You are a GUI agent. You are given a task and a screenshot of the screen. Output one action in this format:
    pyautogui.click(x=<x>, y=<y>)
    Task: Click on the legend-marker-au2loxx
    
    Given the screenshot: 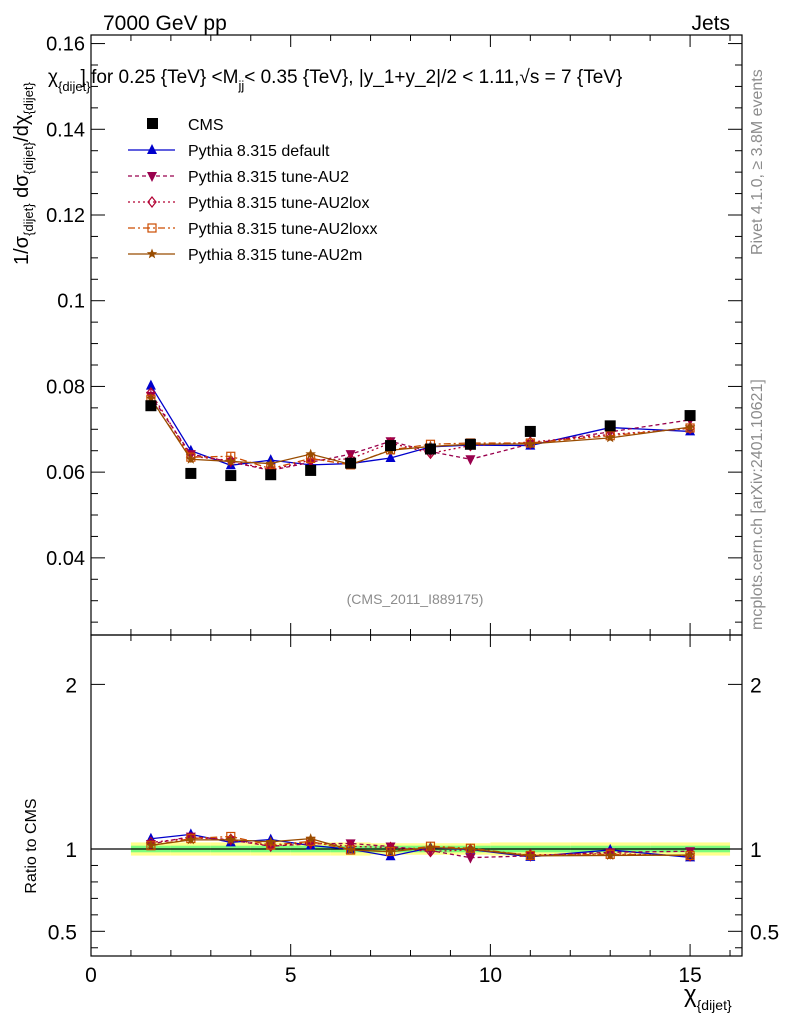 What is the action you would take?
    pyautogui.click(x=152, y=228)
    